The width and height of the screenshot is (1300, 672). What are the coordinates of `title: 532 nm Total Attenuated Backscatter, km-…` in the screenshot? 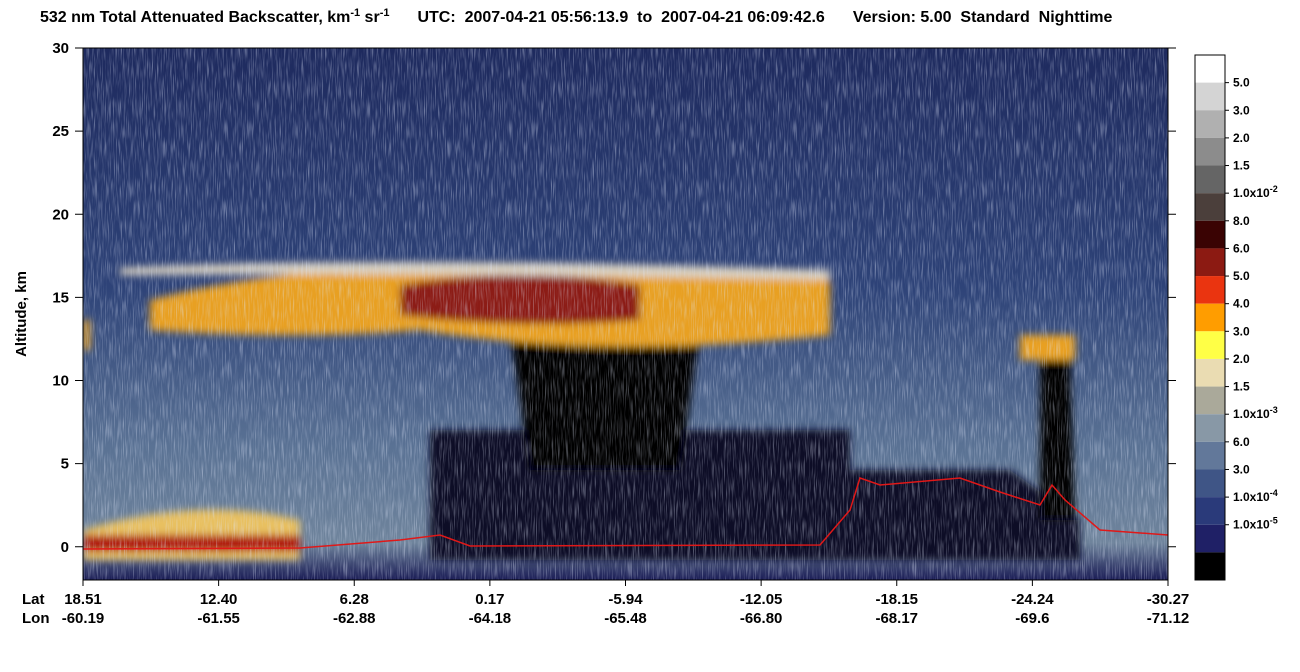 It's located at (576, 16).